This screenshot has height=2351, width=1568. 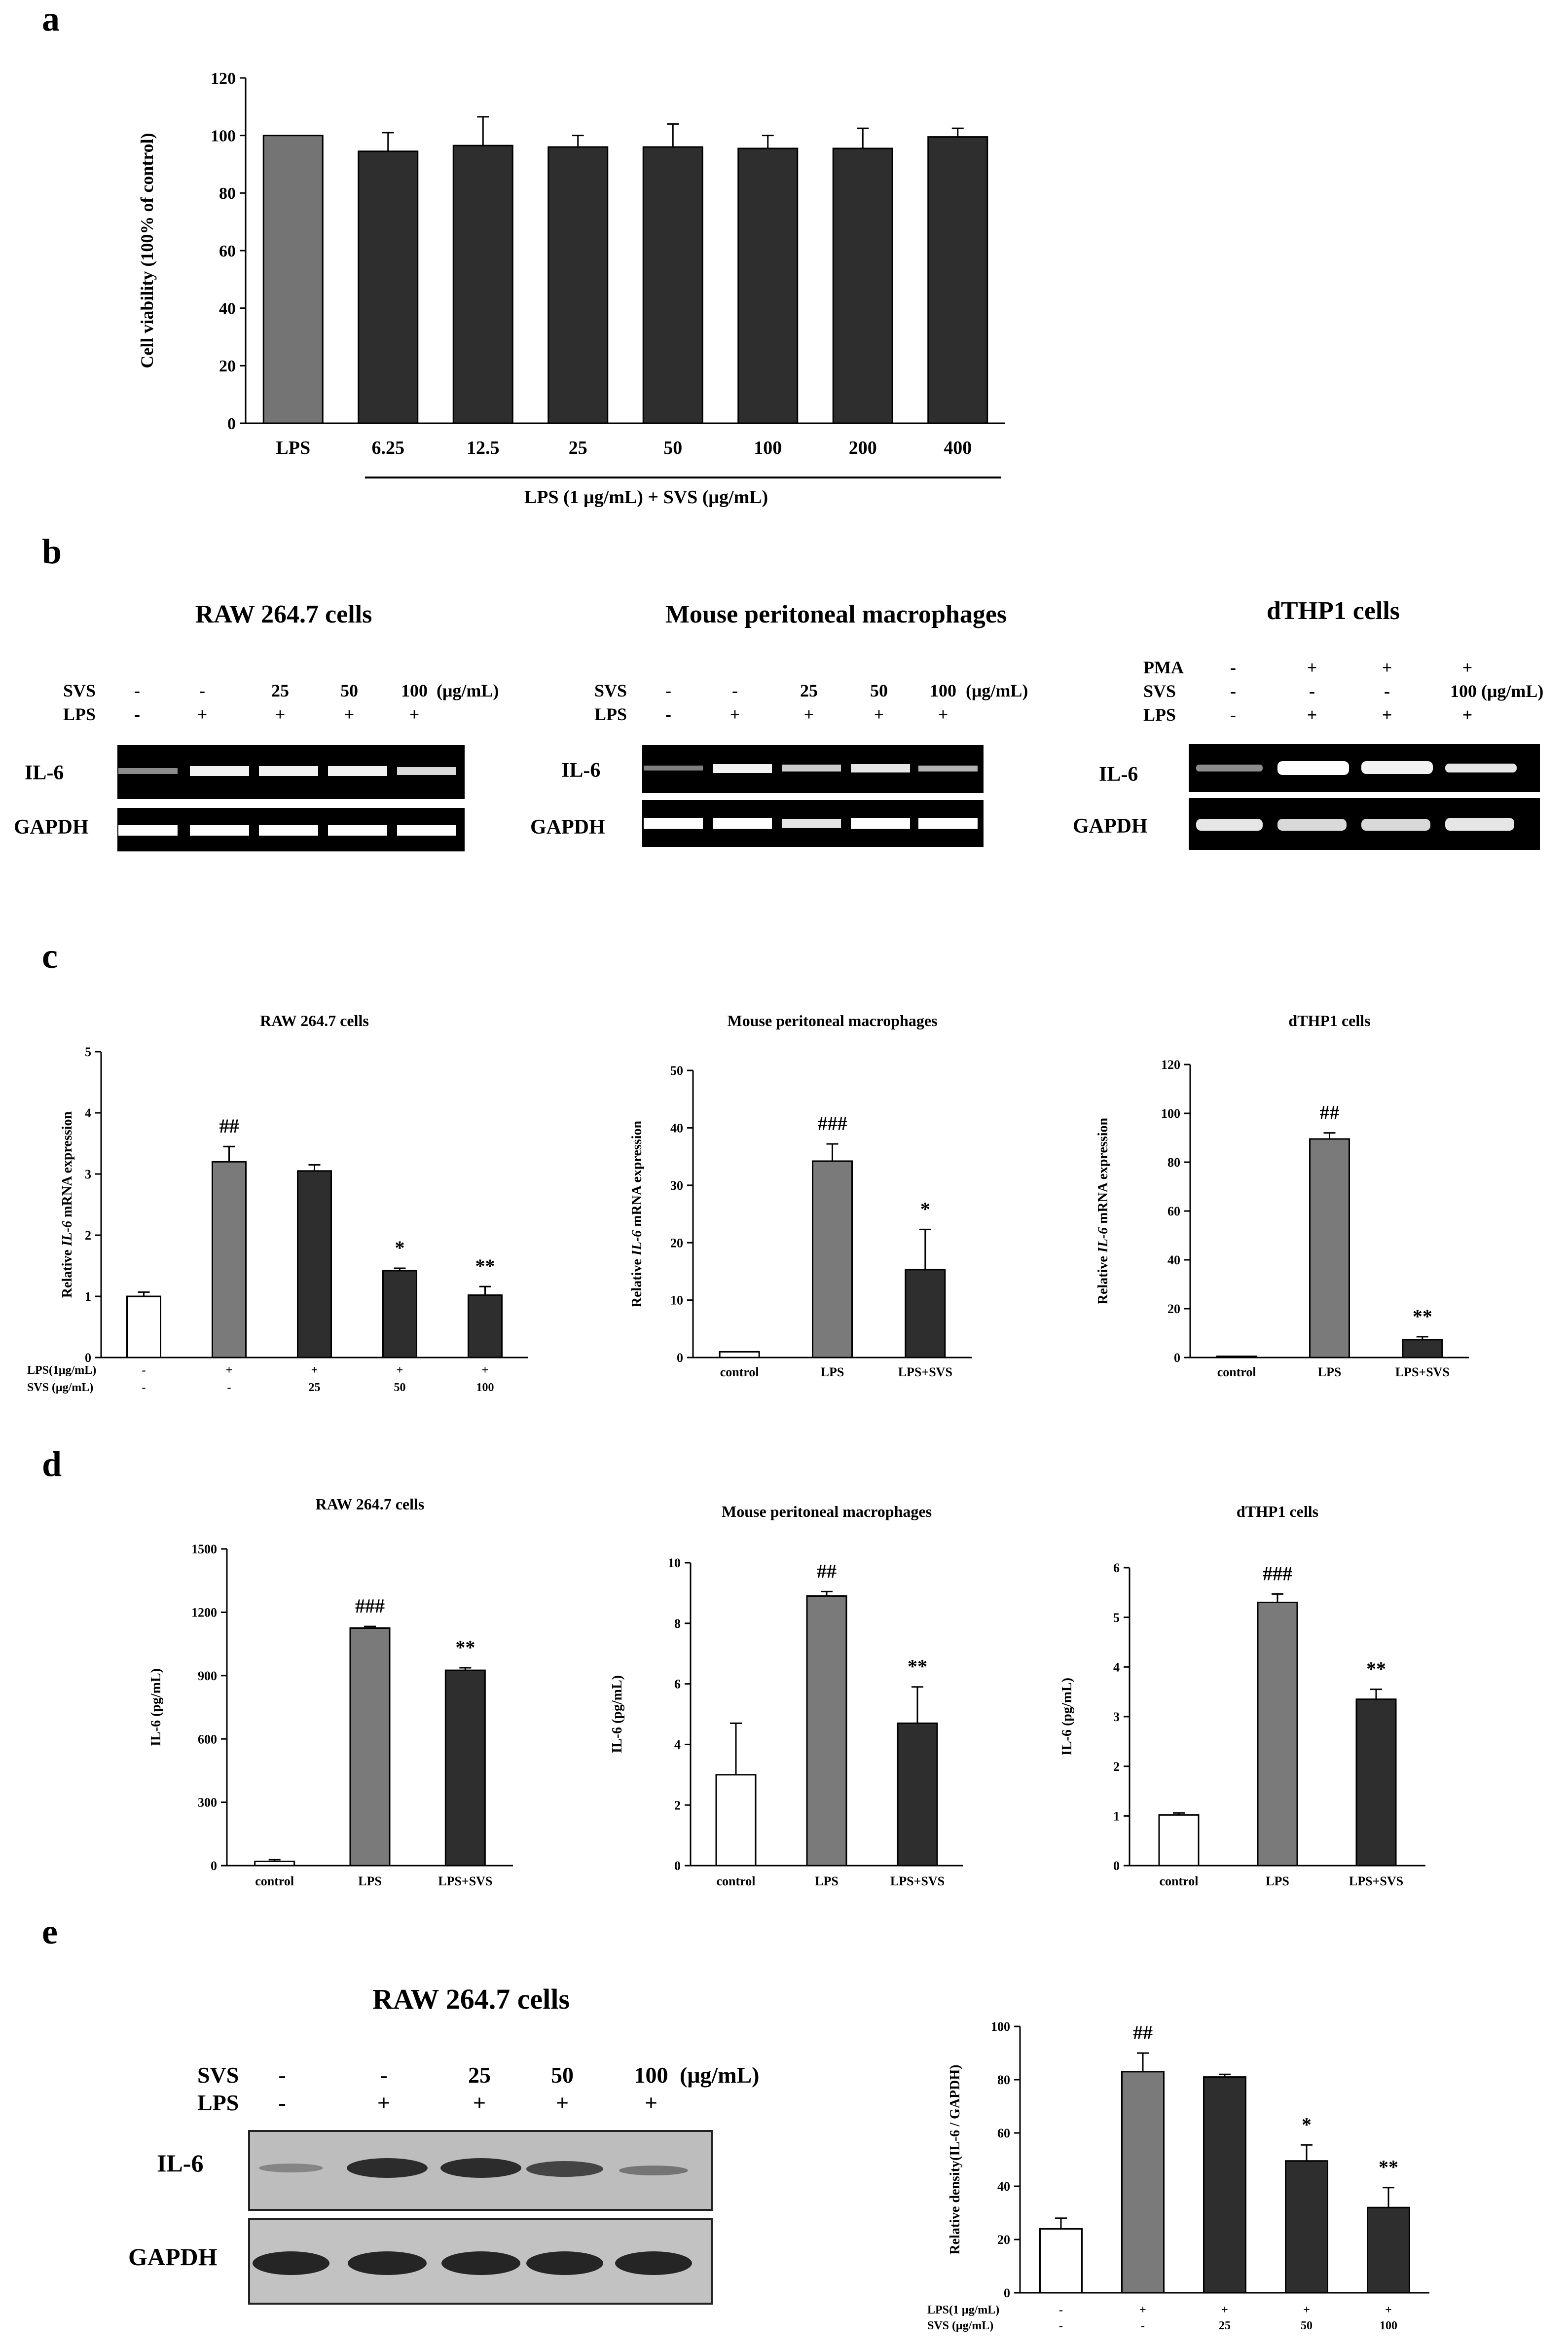 What do you see at coordinates (1103, 1278) in the screenshot?
I see `y-label-part: Relative` at bounding box center [1103, 1278].